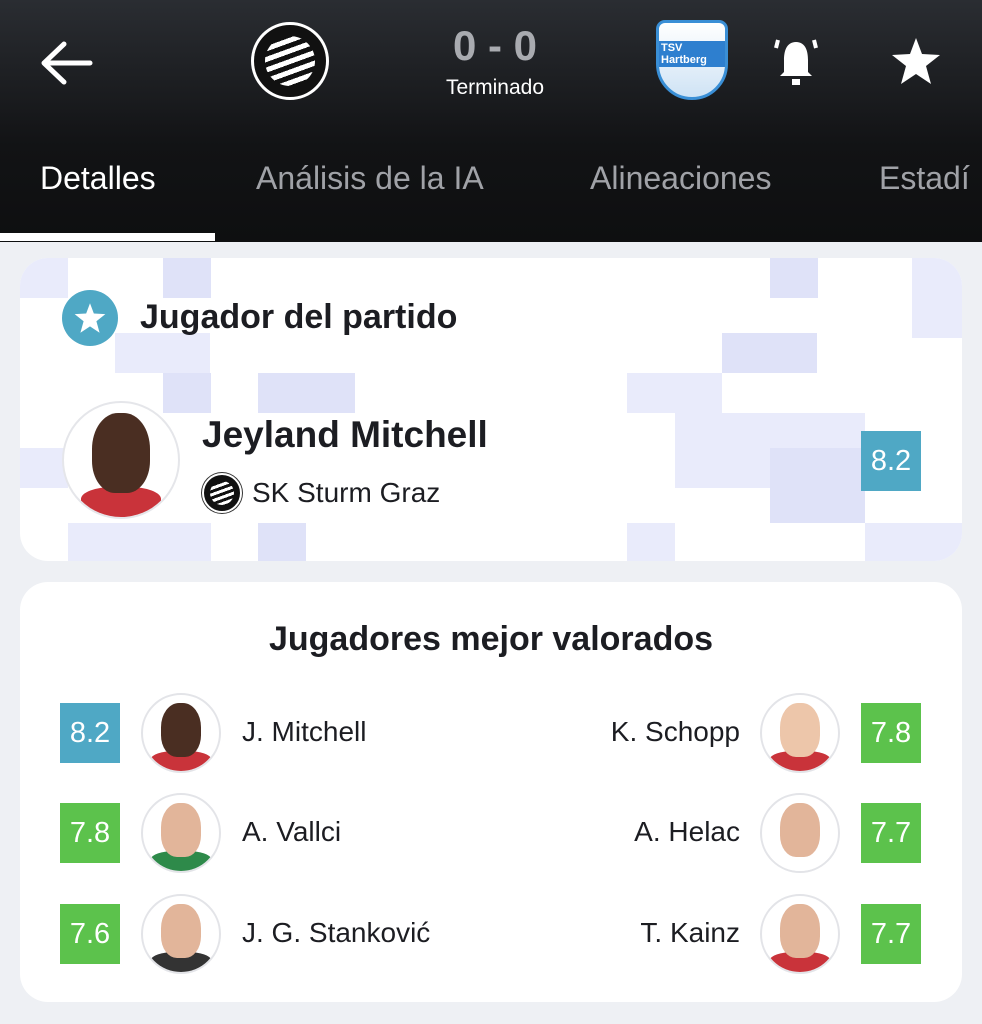 The image size is (982, 1024). Describe the element at coordinates (66, 63) in the screenshot. I see `arrow-left-icon` at that location.